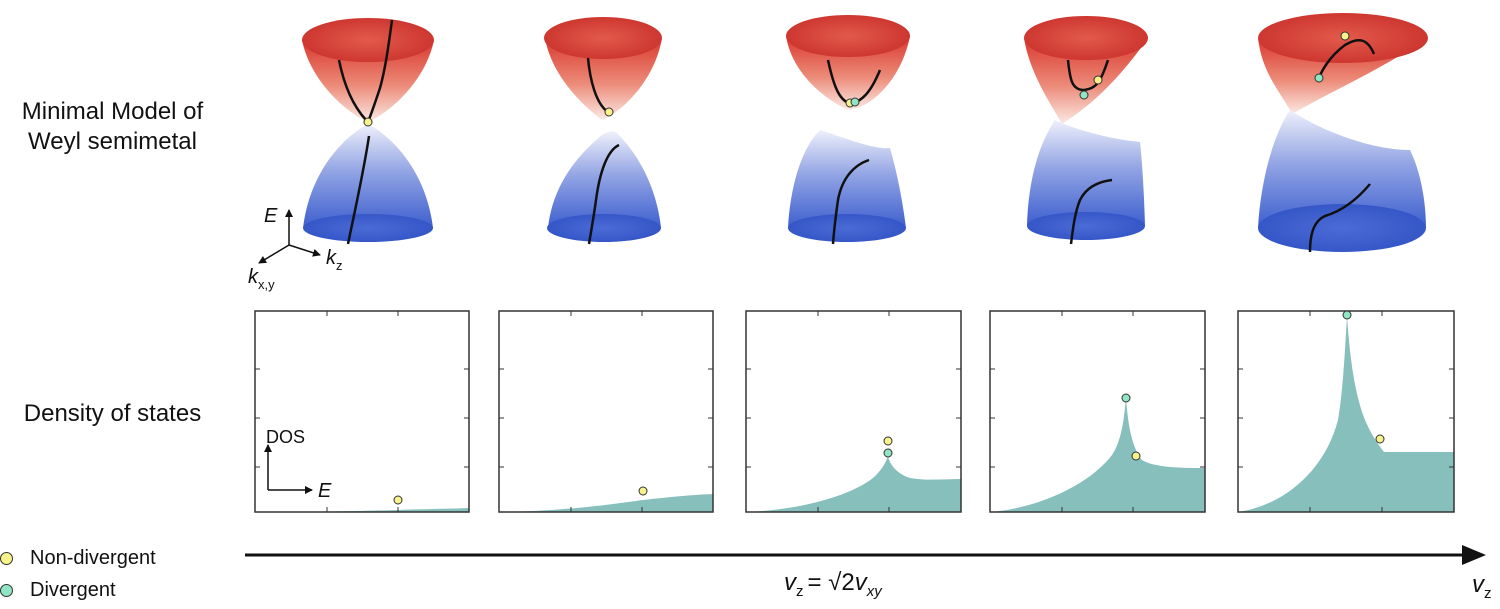  What do you see at coordinates (112, 111) in the screenshot?
I see `model-label-line1: Minimal Model of` at bounding box center [112, 111].